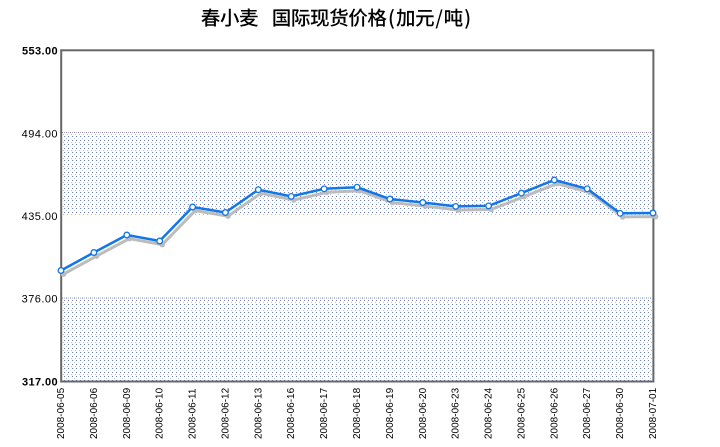  I want to click on svg-text: 2008-06-05, so click(61, 413).